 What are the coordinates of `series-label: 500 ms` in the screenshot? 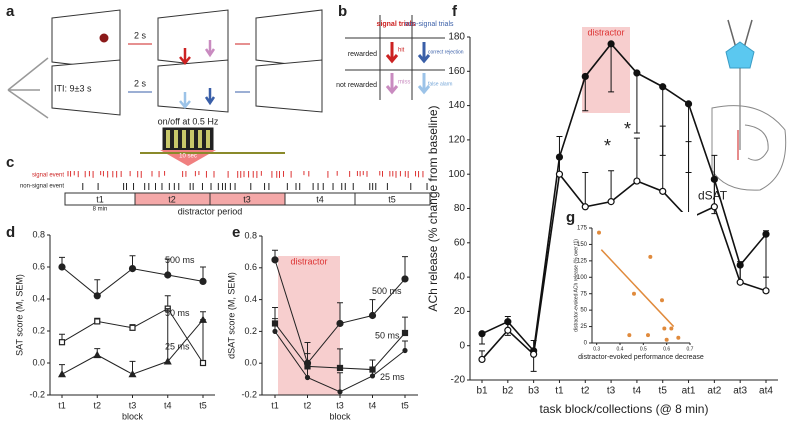 It's located at (180, 260).